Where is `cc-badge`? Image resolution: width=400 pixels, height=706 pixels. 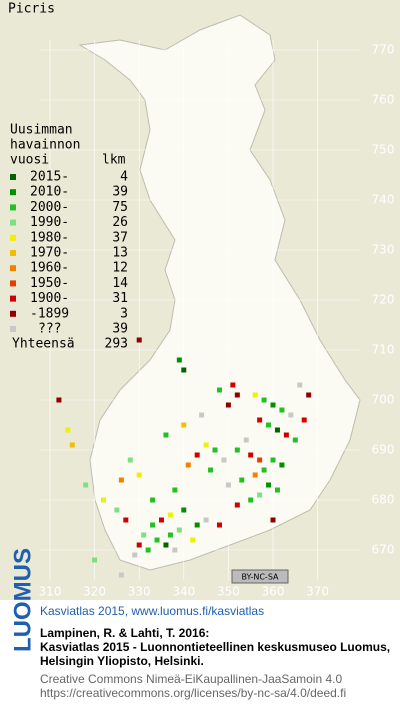 cc-badge is located at coordinates (260, 576).